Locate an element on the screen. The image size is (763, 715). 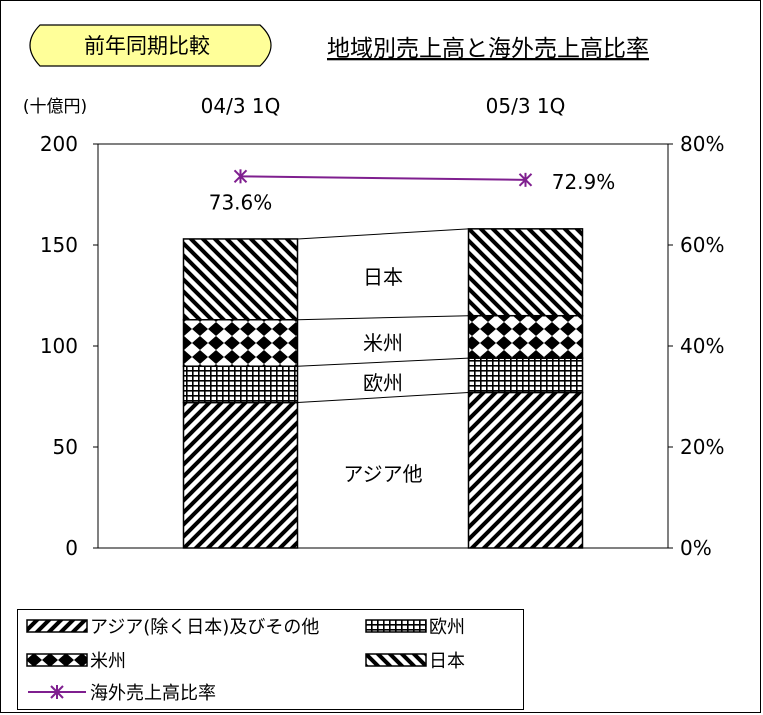
y2-tick-label: 60% is located at coordinates (702, 245).